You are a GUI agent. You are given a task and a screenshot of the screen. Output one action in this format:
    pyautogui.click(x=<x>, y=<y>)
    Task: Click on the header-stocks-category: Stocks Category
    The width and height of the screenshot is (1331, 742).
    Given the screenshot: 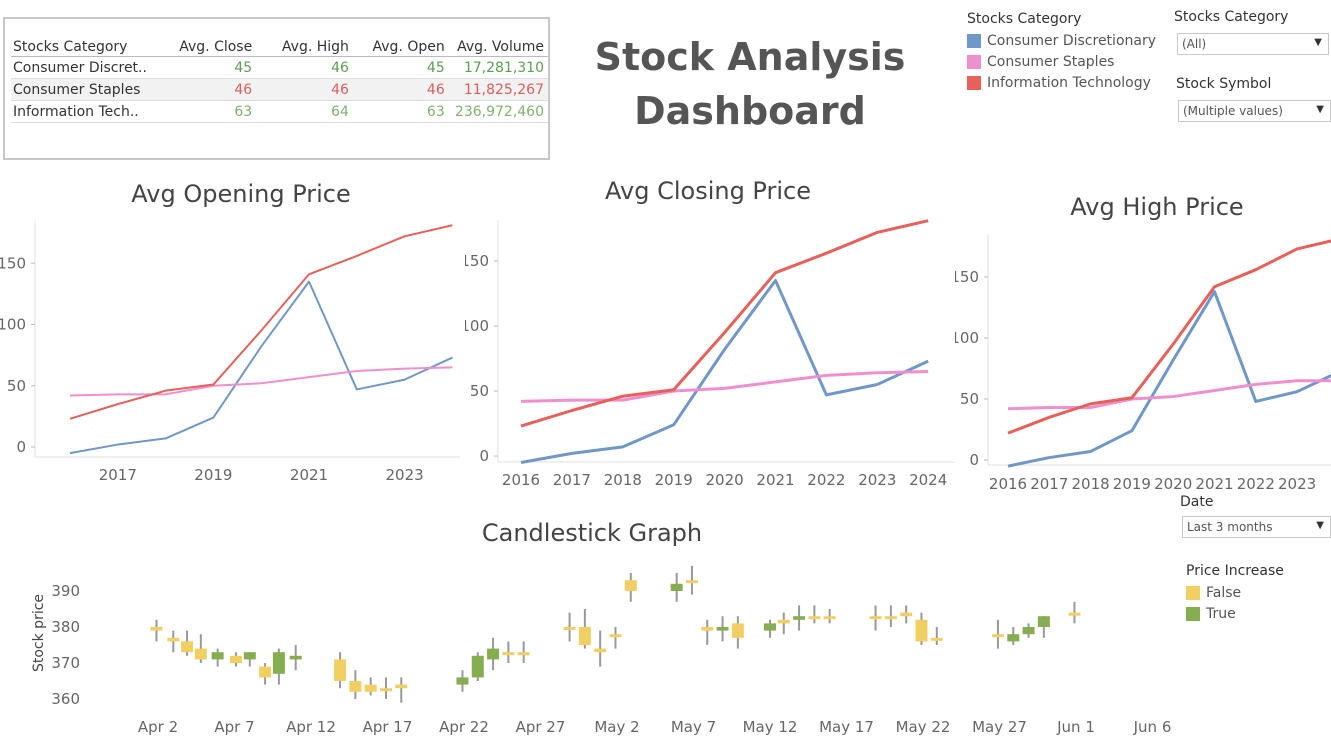 What is the action you would take?
    pyautogui.click(x=87, y=47)
    